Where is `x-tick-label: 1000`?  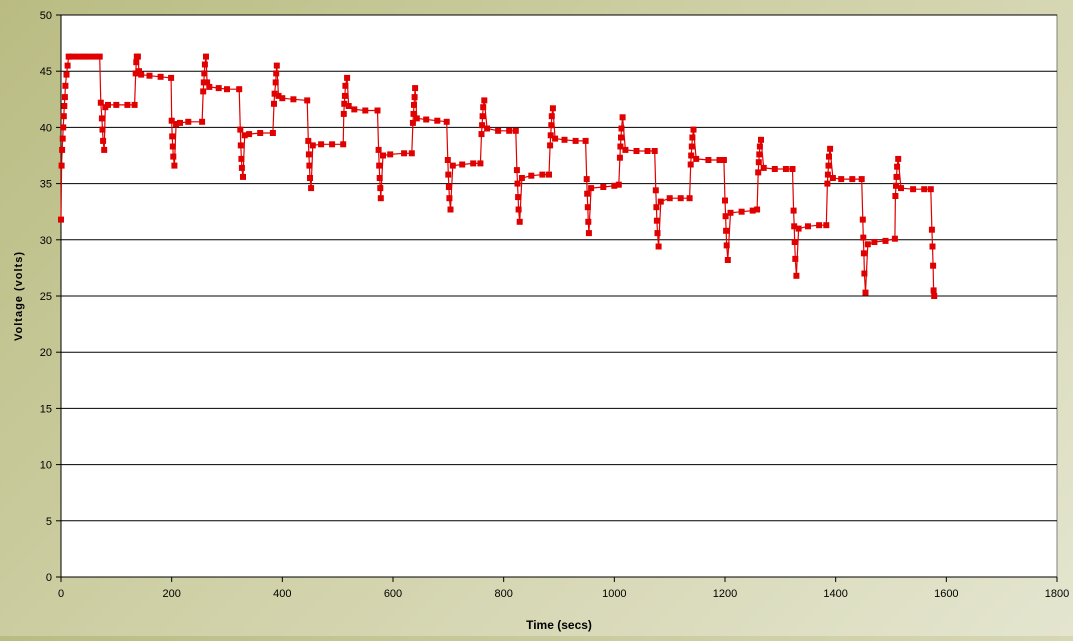
x-tick-label: 1000 is located at coordinates (614, 594).